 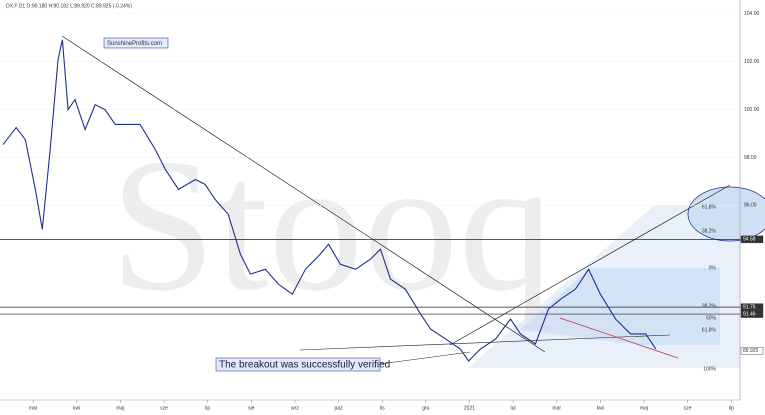 What do you see at coordinates (713, 268) in the screenshot?
I see `fib-label: 0%` at bounding box center [713, 268].